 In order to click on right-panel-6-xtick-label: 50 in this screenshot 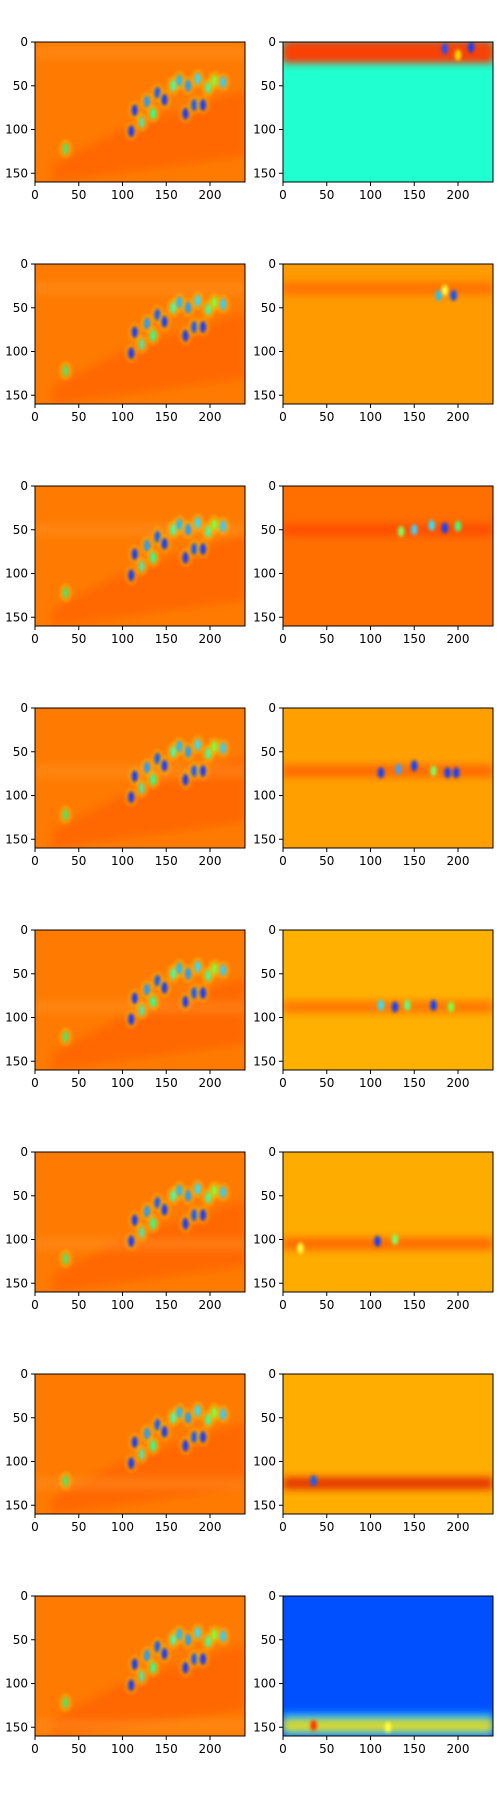, I will do `click(326, 1305)`.